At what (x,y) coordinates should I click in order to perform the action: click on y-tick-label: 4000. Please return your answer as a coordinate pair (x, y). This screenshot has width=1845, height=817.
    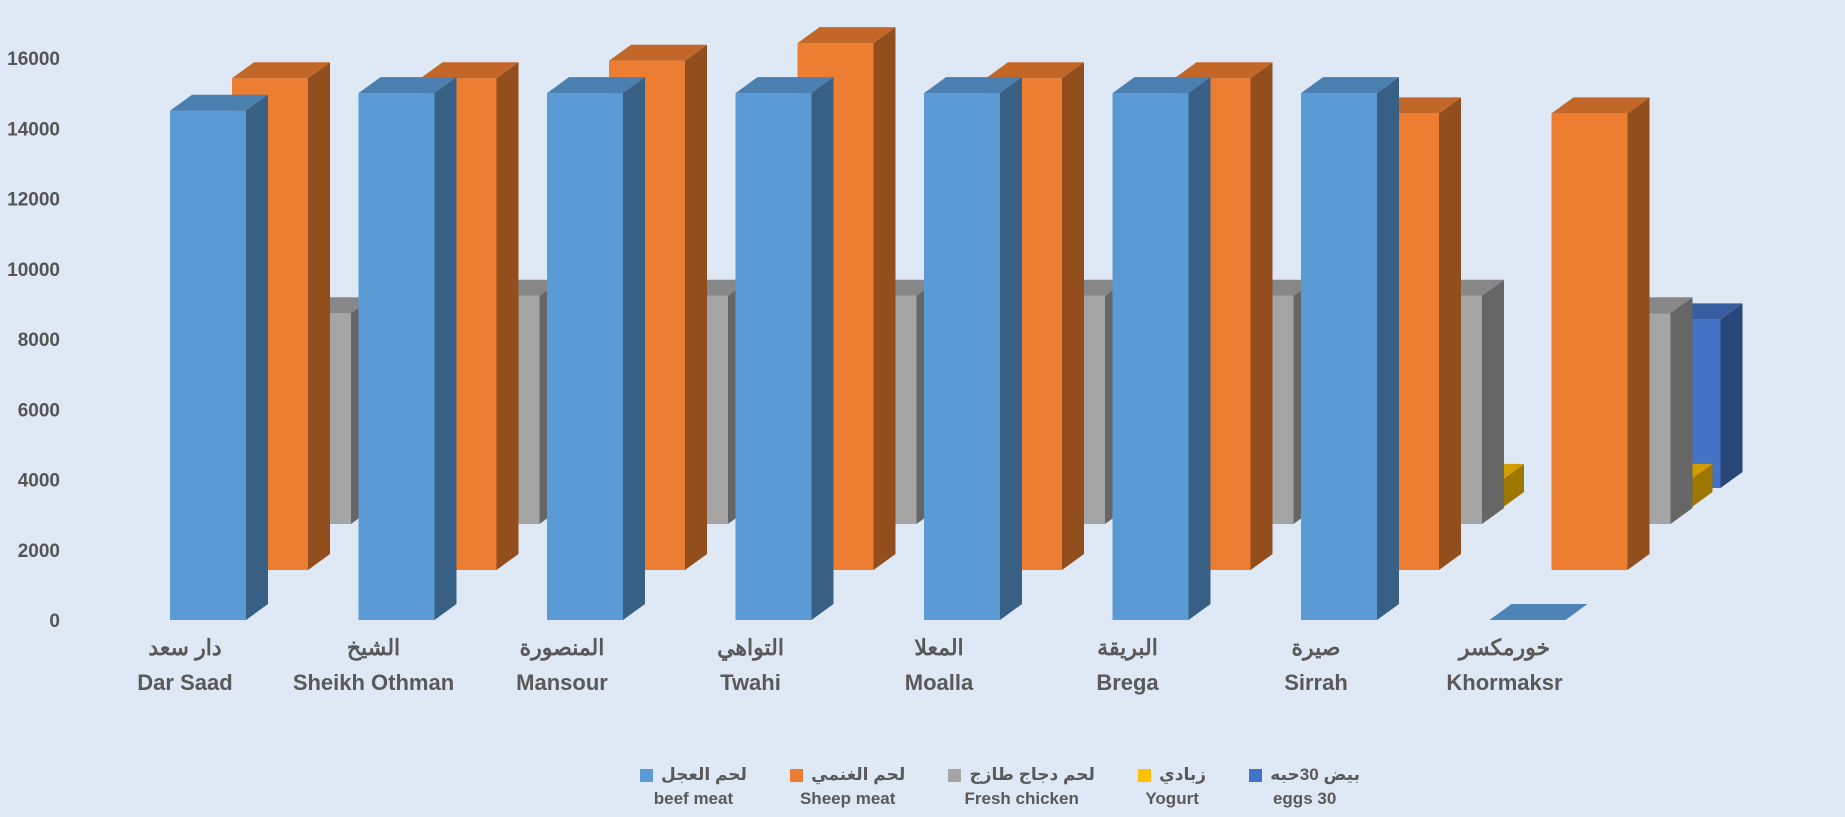
    Looking at the image, I should click on (39, 481).